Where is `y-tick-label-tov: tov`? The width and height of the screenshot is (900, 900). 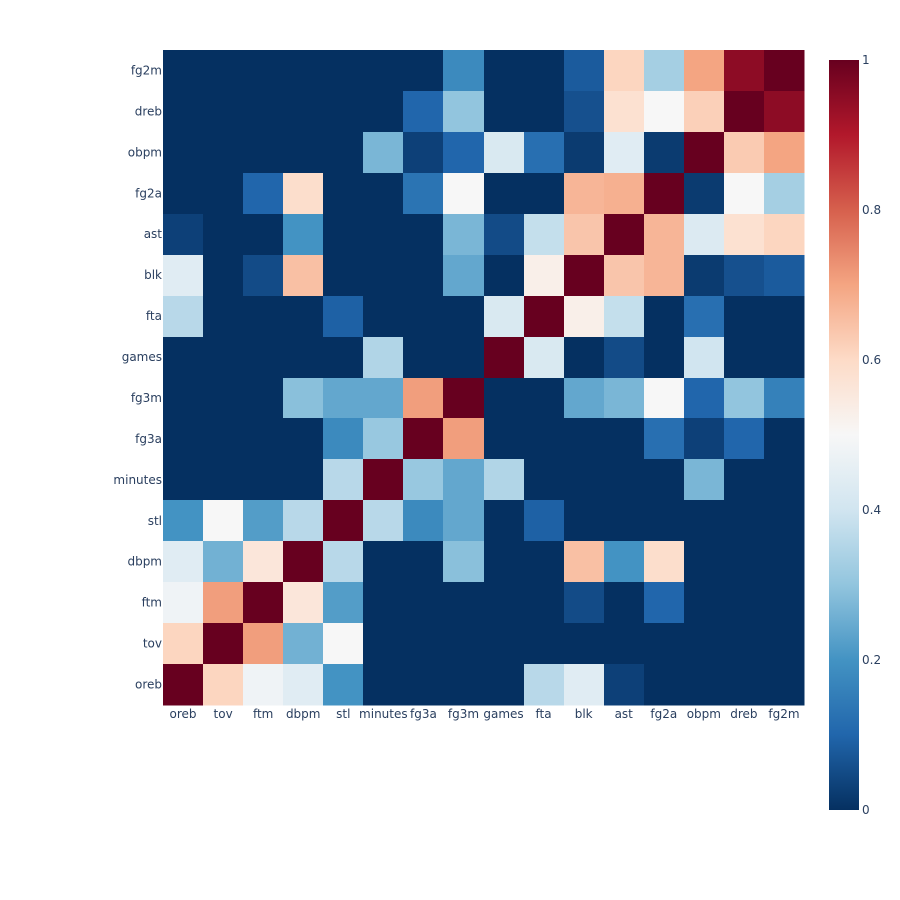
y-tick-label-tov: tov is located at coordinates (152, 644).